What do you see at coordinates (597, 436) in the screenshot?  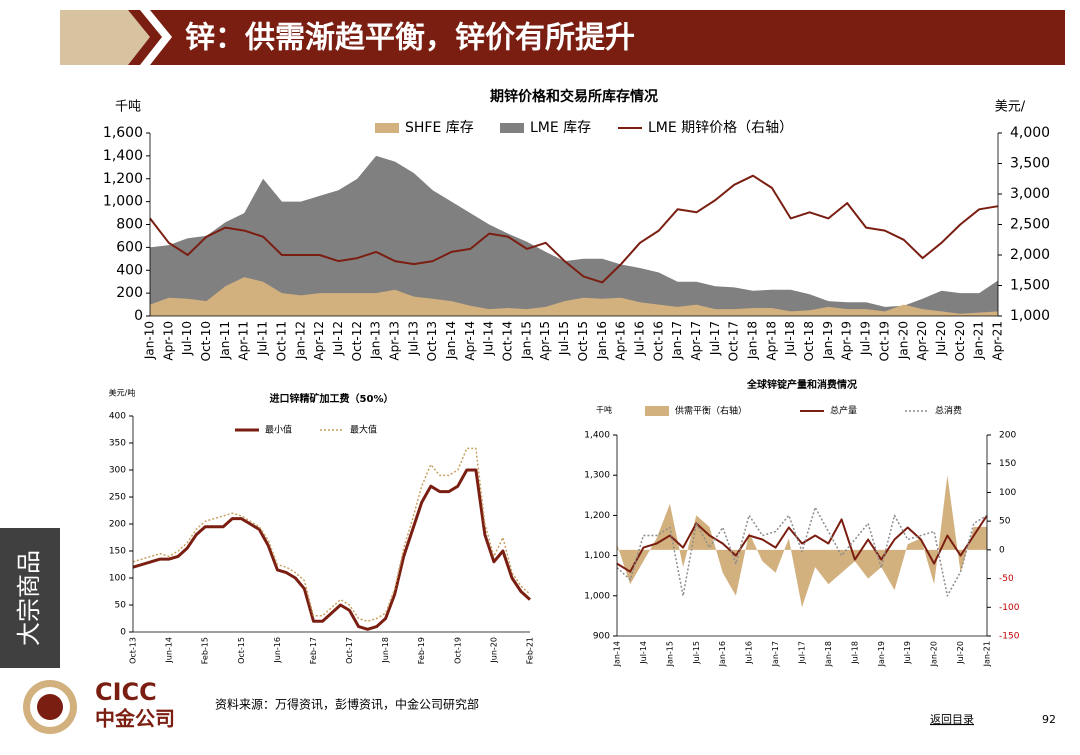 I see `y-tick-label: 1,400` at bounding box center [597, 436].